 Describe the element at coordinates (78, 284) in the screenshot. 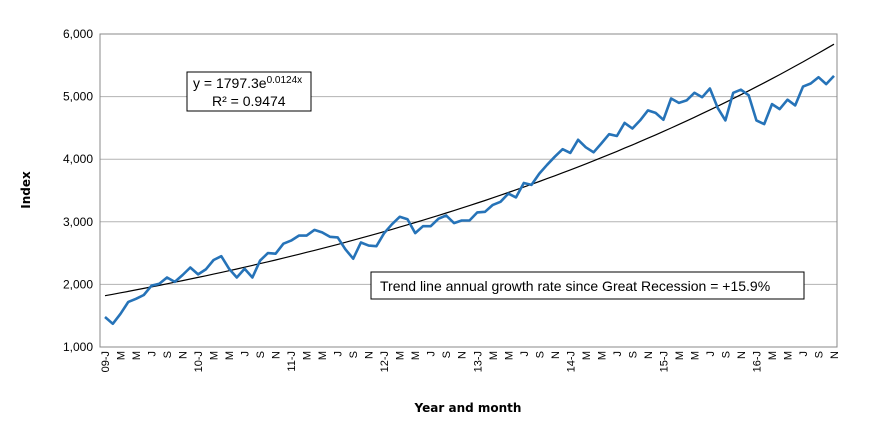

I see `y-tick-label: 2,000` at that location.